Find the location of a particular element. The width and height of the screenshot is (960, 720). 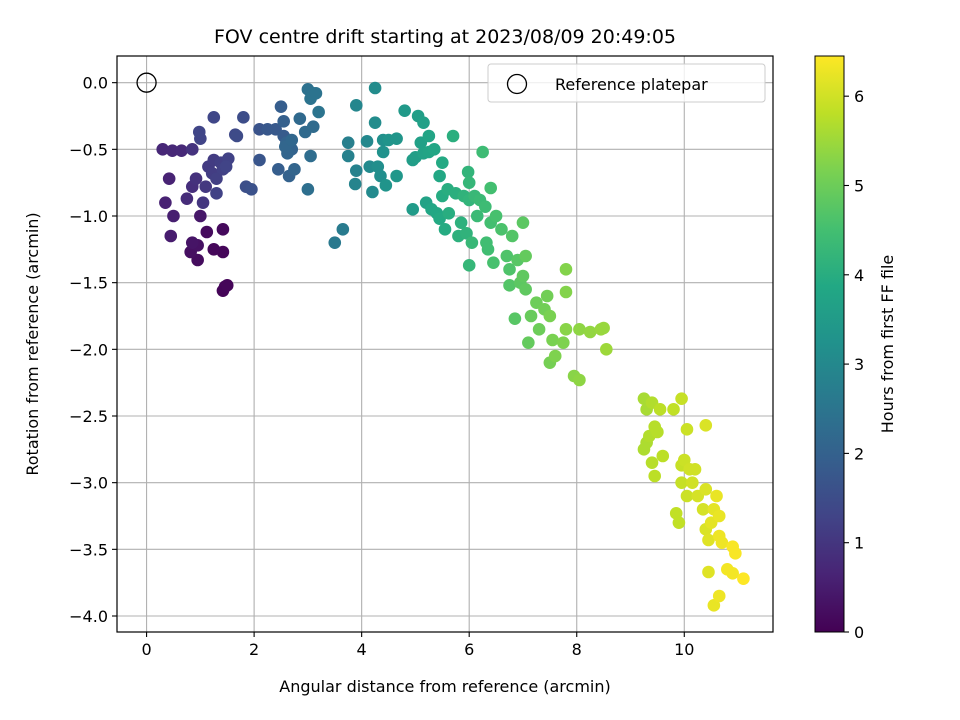

colorbar-tick-label: 5 is located at coordinates (859, 185).